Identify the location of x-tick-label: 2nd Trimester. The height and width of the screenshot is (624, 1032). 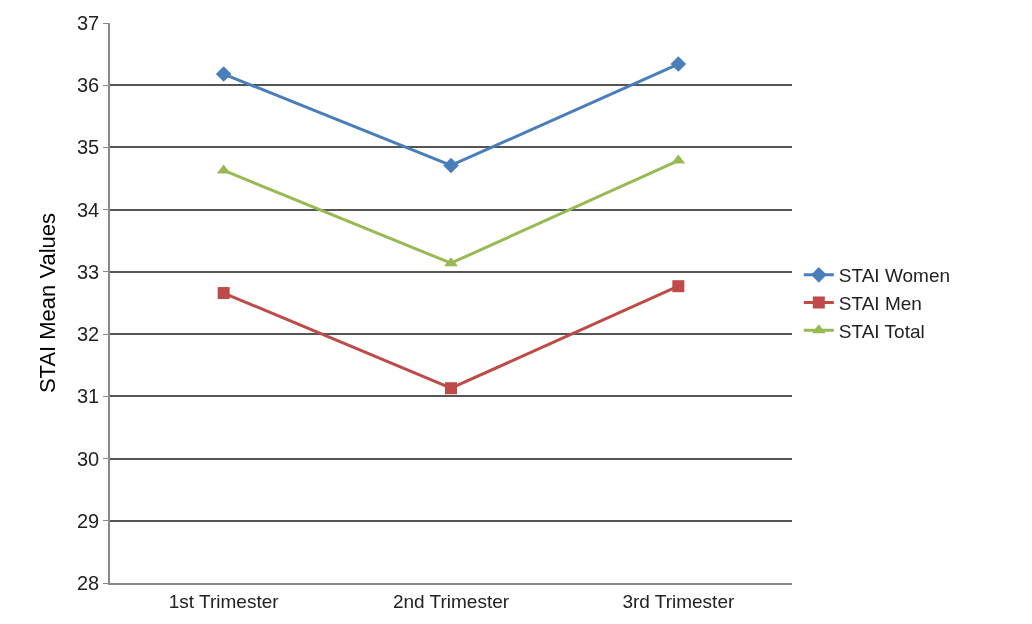
(451, 601).